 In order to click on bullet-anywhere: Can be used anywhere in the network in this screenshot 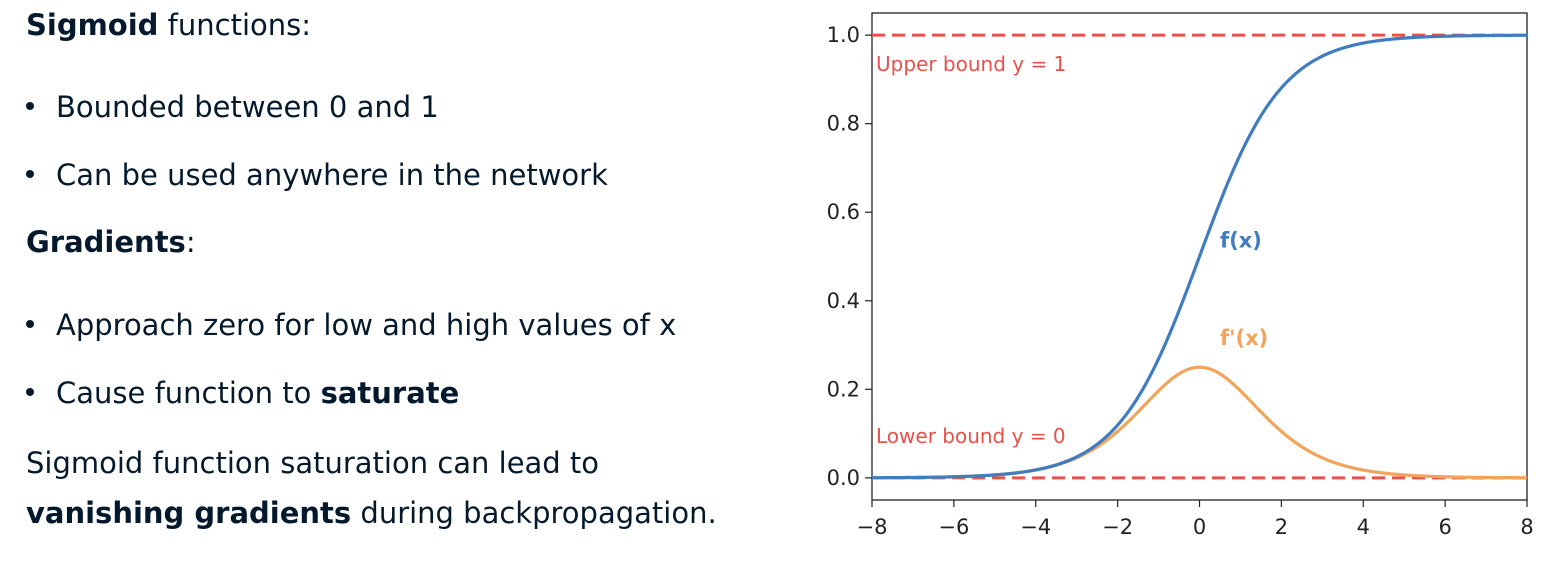, I will do `click(317, 175)`.